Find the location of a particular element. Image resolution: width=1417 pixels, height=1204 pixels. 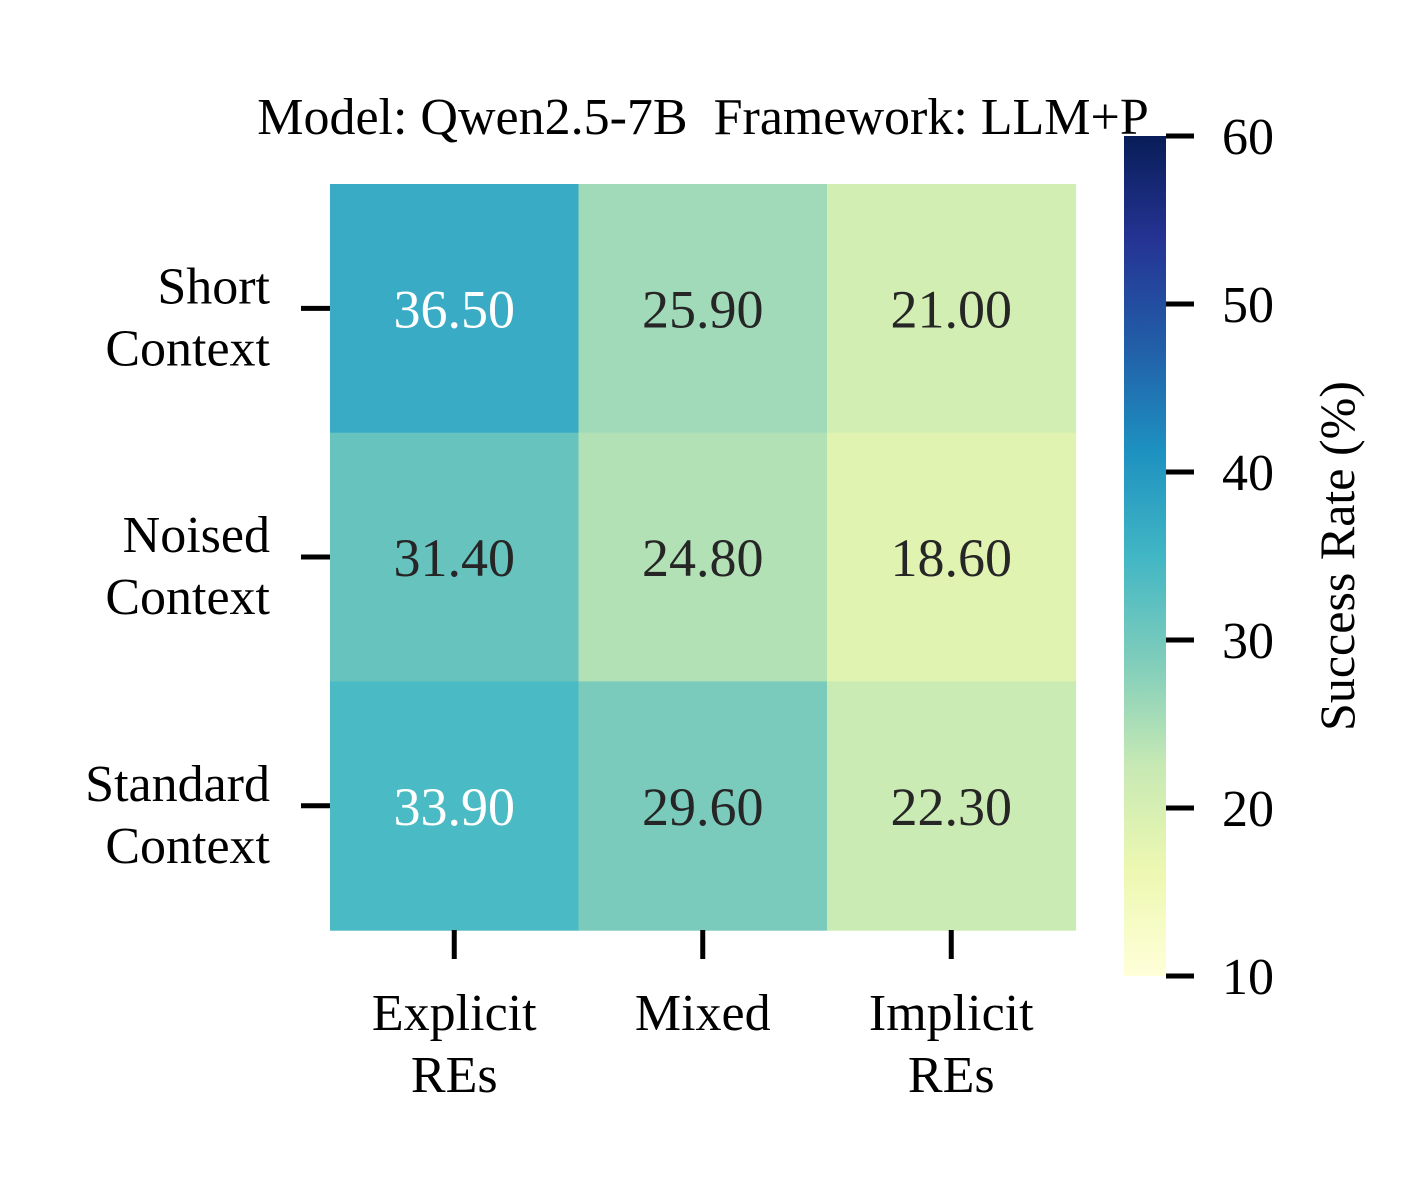

cell-value-label: 25.90 is located at coordinates (703, 309).